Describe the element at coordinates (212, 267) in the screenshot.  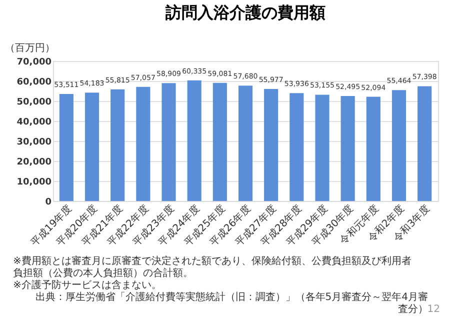
I see `text: ※費用額とは審査月に原審査で決定された額であり、保険給付額、公費負担額及び利用者負担額（公費の本人負担額）の合計額。` at that location.